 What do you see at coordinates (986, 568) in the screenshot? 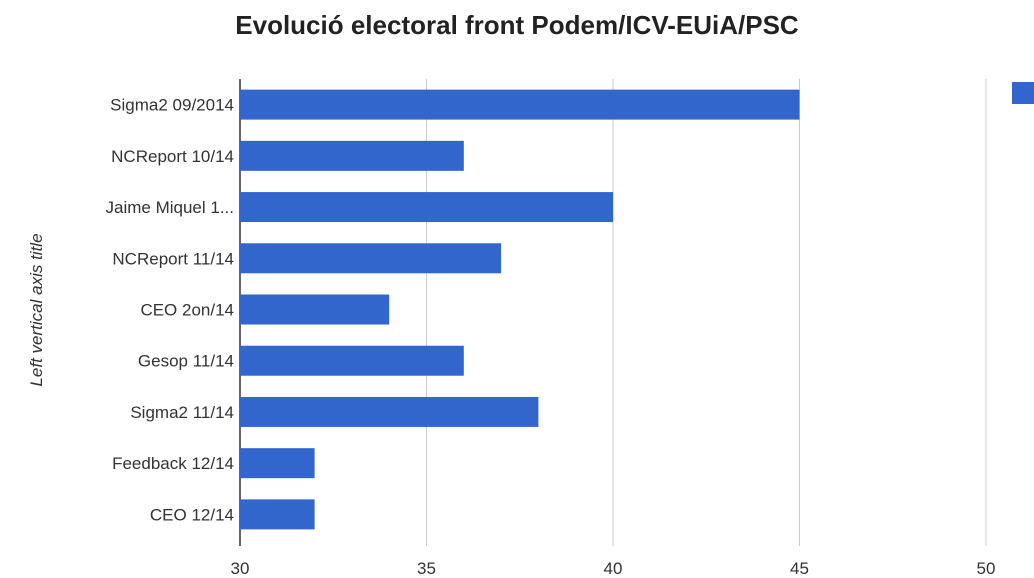
I see `x-tick-label: 50` at bounding box center [986, 568].